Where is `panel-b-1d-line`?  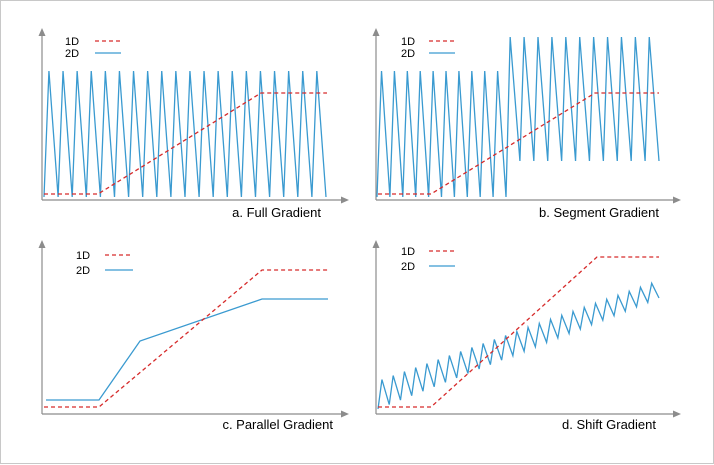
panel-b-1d-line is located at coordinates (518, 143).